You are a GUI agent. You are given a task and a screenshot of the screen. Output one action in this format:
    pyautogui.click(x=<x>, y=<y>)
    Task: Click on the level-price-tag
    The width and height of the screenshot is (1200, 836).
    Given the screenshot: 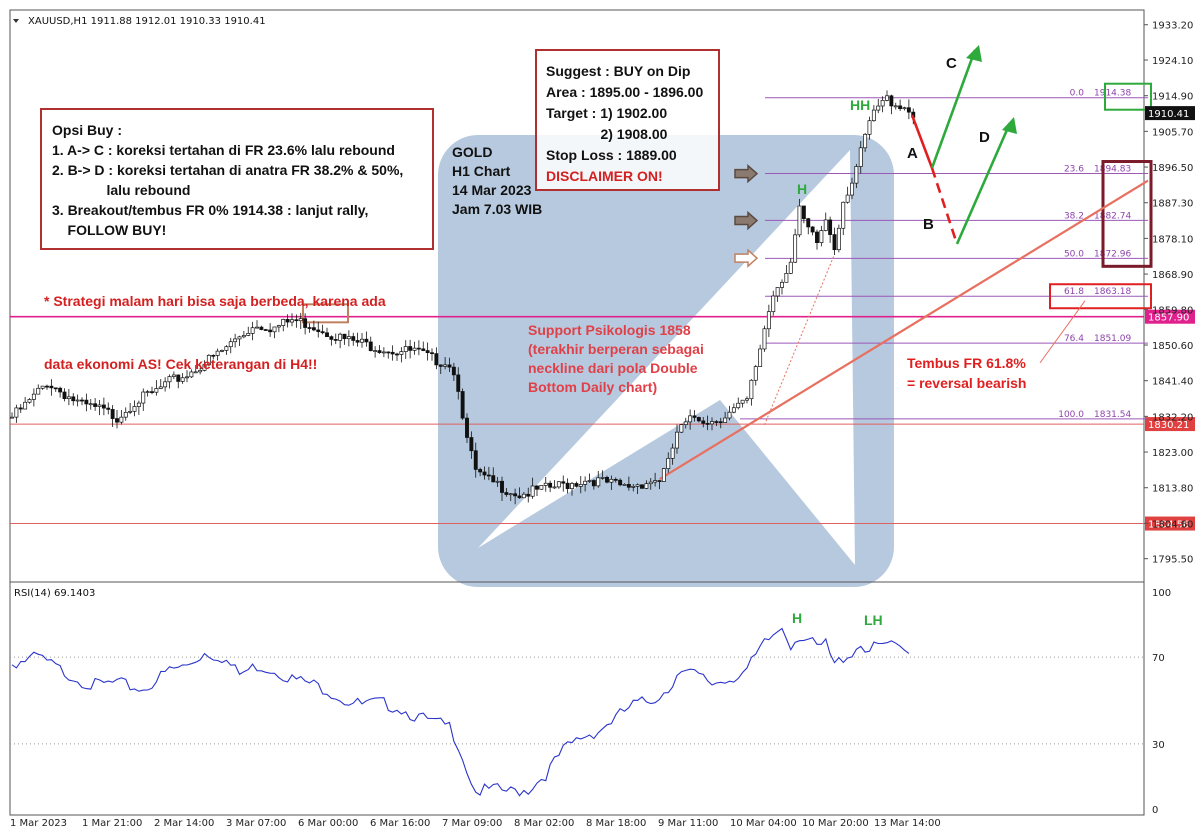 What is the action you would take?
    pyautogui.click(x=1170, y=316)
    